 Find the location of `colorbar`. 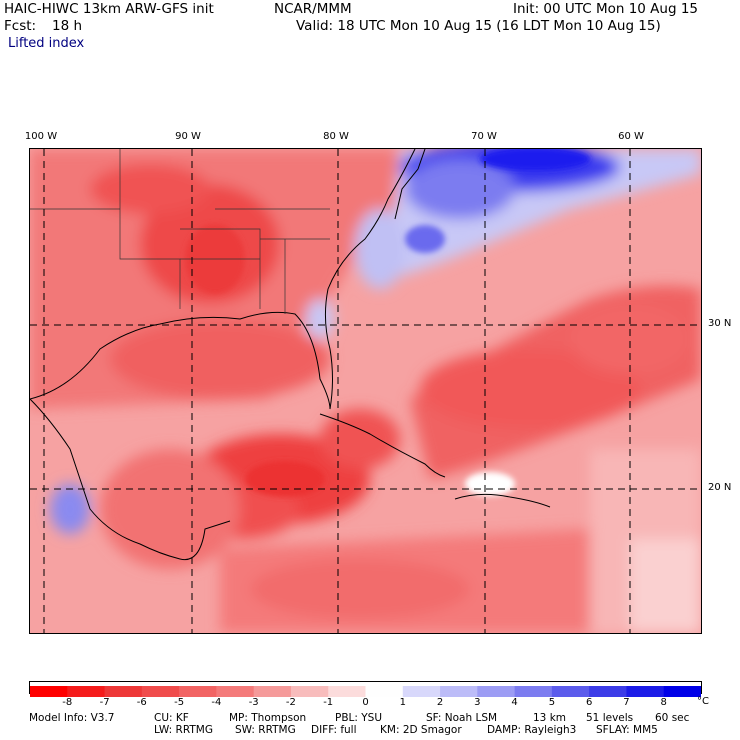

colorbar is located at coordinates (365, 689).